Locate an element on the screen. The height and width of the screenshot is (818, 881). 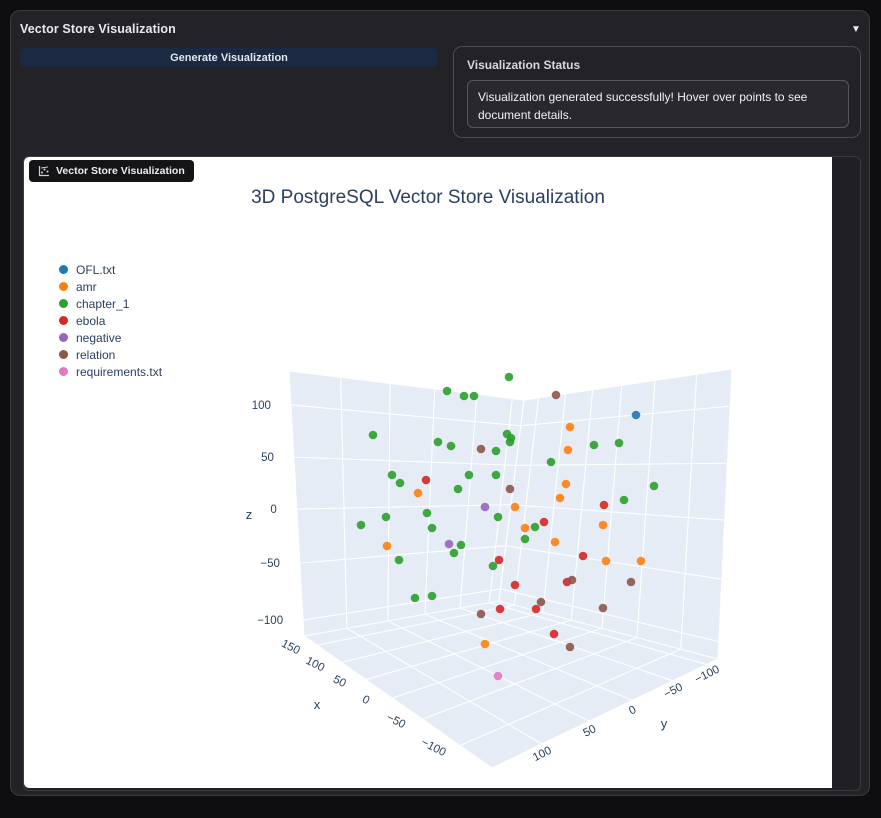
generate-visualization-button: Generate Visualization is located at coordinates (229, 57).